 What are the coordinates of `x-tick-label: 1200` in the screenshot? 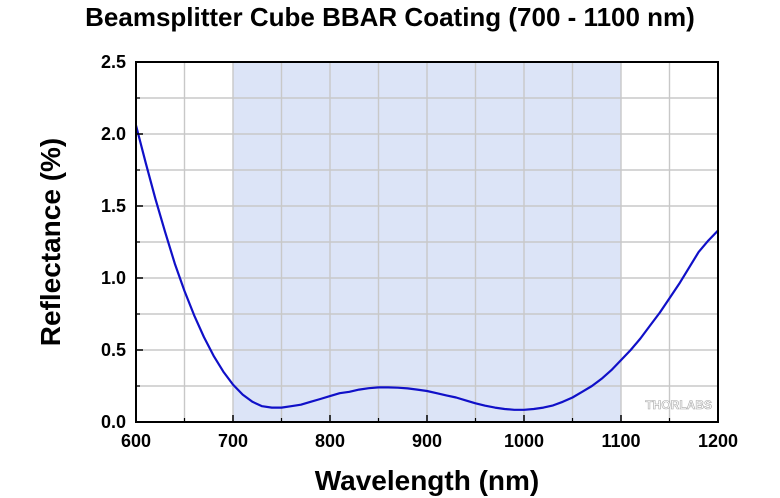 It's located at (718, 441).